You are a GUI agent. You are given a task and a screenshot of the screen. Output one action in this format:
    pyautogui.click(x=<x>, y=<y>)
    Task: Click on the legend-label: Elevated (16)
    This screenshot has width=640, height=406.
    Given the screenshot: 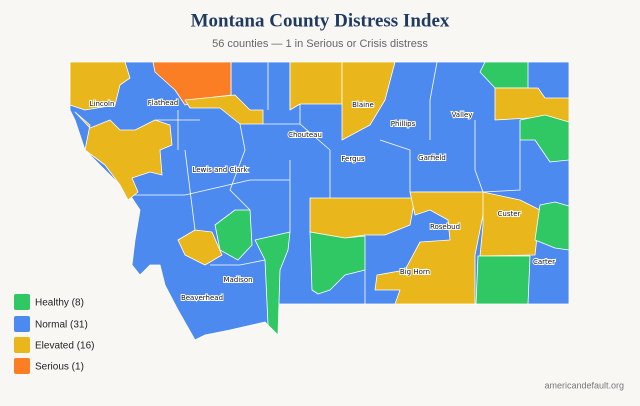 What is the action you would take?
    pyautogui.click(x=64, y=346)
    